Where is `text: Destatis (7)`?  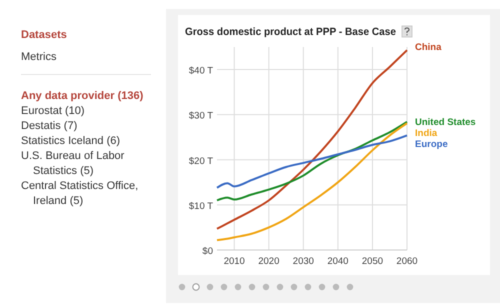
text: Destatis (7) is located at coordinates (49, 126).